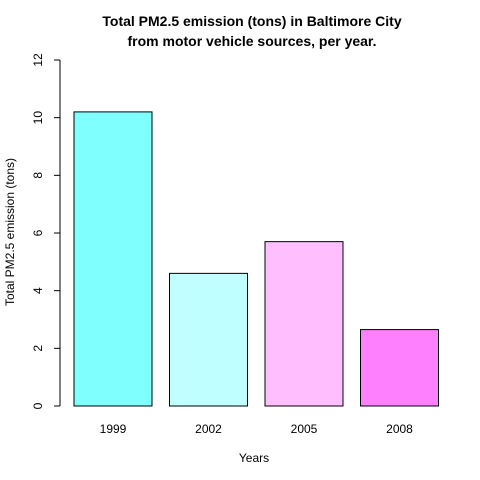  I want to click on y-tick-label: 10, so click(38, 118).